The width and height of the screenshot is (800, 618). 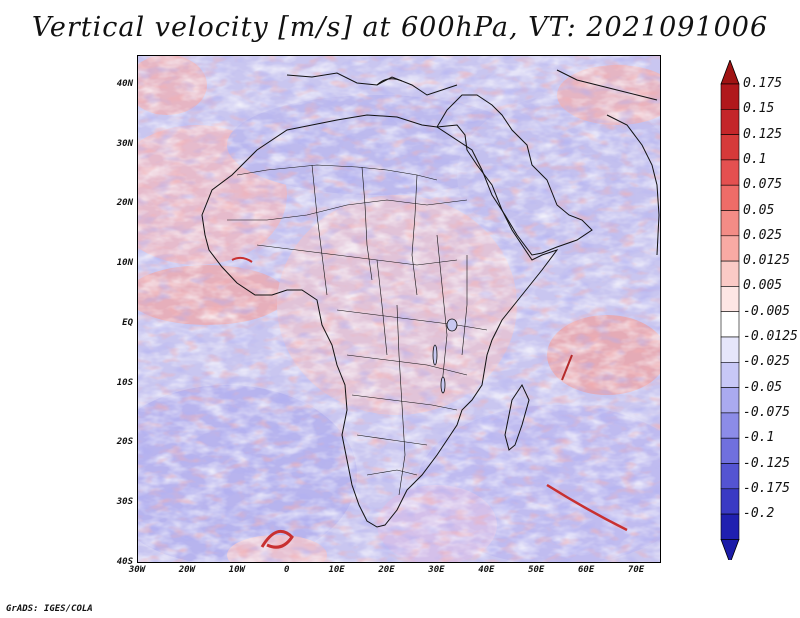 I want to click on colorbar-level-label: 0.05, so click(x=759, y=210).